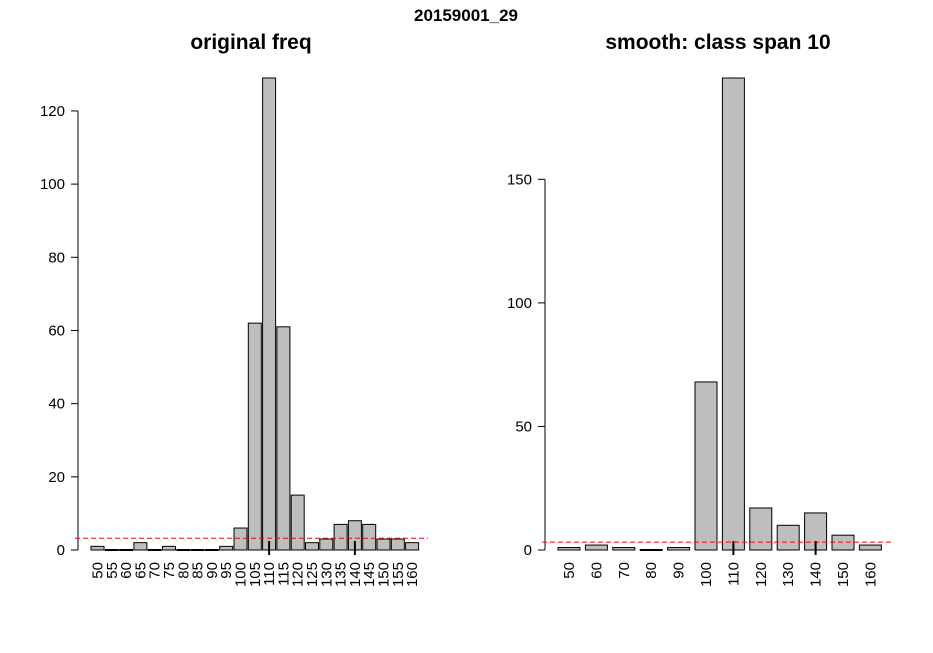 Image resolution: width=933 pixels, height=653 pixels. Describe the element at coordinates (341, 574) in the screenshot. I see `x-tick-label: 135` at that location.